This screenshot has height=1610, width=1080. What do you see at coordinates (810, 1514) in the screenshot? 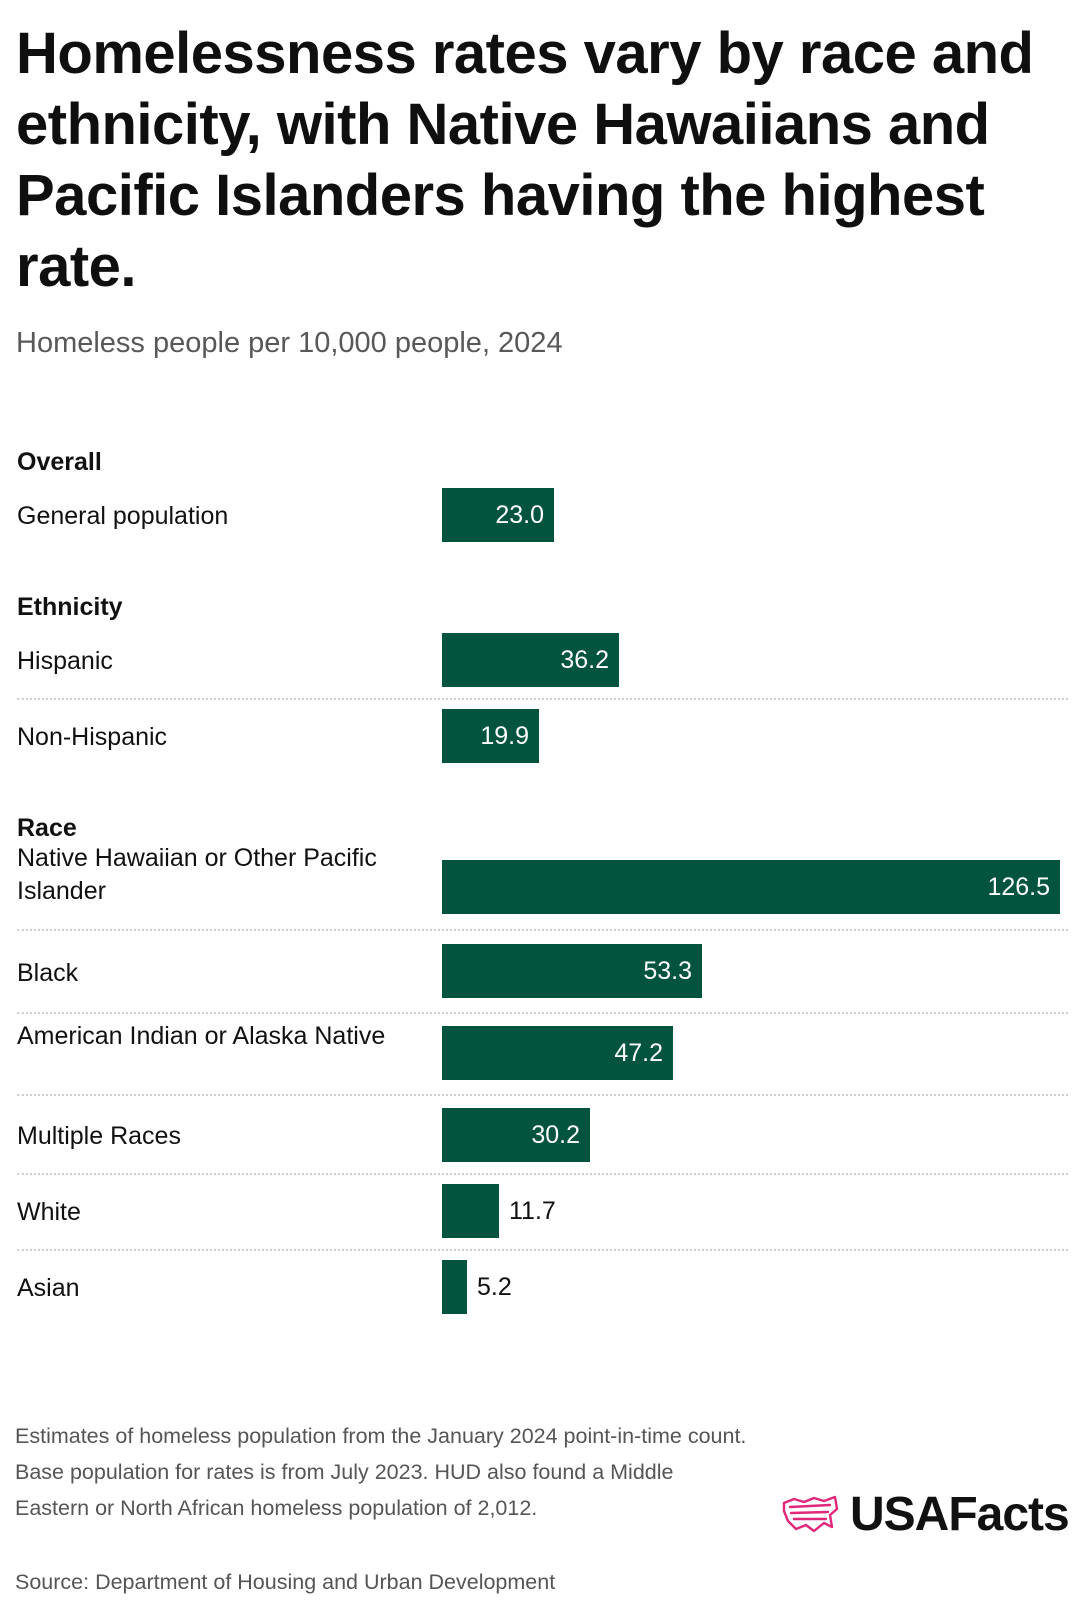
I see `usa-flag-icon` at bounding box center [810, 1514].